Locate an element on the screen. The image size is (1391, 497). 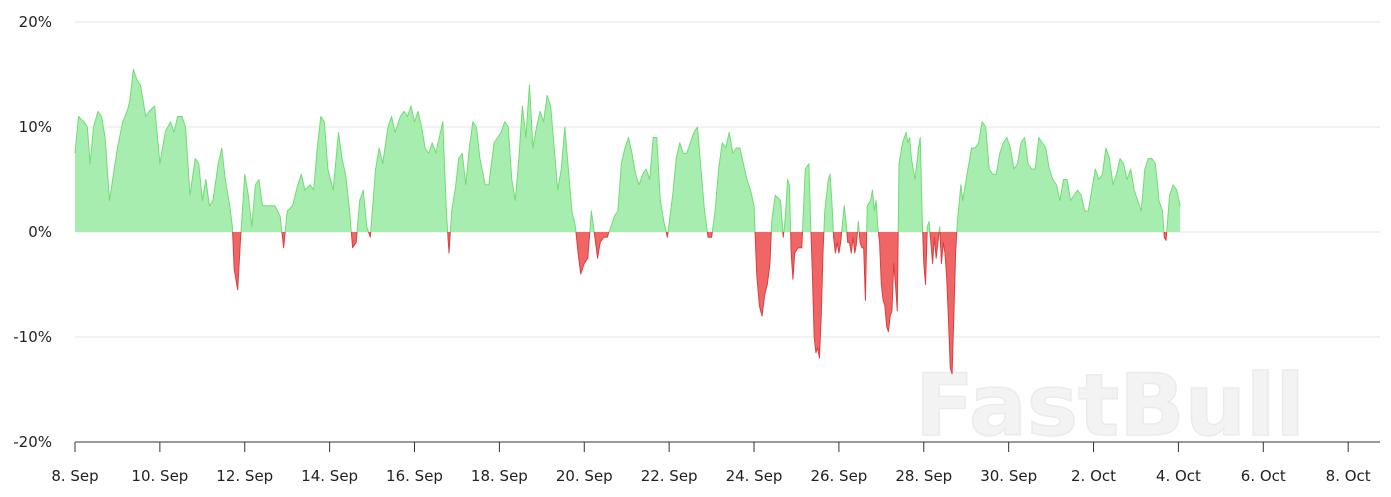
x-tick-label: 6. Oct is located at coordinates (1263, 476).